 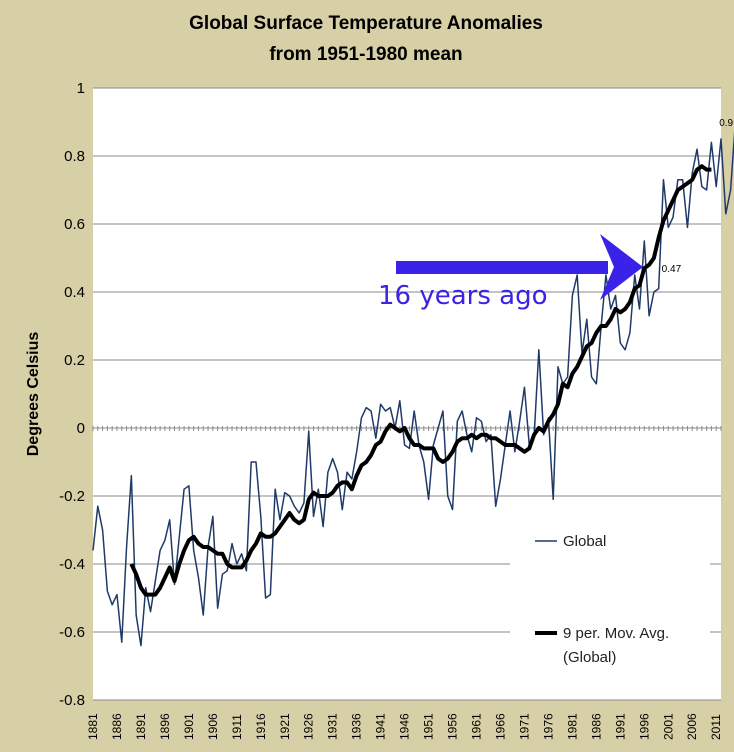 What do you see at coordinates (672, 269) in the screenshot?
I see `data-label: 0.47` at bounding box center [672, 269].